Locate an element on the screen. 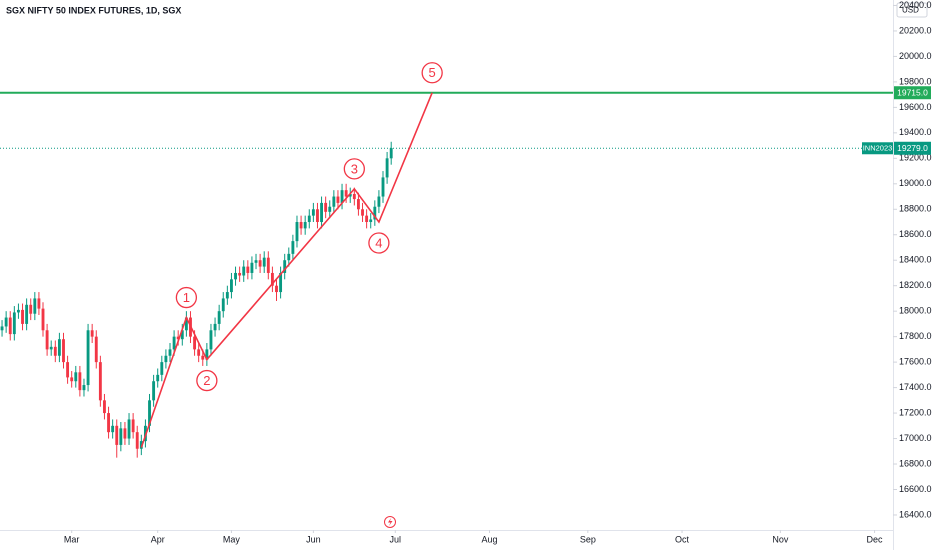  x-tick-label: Nov is located at coordinates (780, 539).